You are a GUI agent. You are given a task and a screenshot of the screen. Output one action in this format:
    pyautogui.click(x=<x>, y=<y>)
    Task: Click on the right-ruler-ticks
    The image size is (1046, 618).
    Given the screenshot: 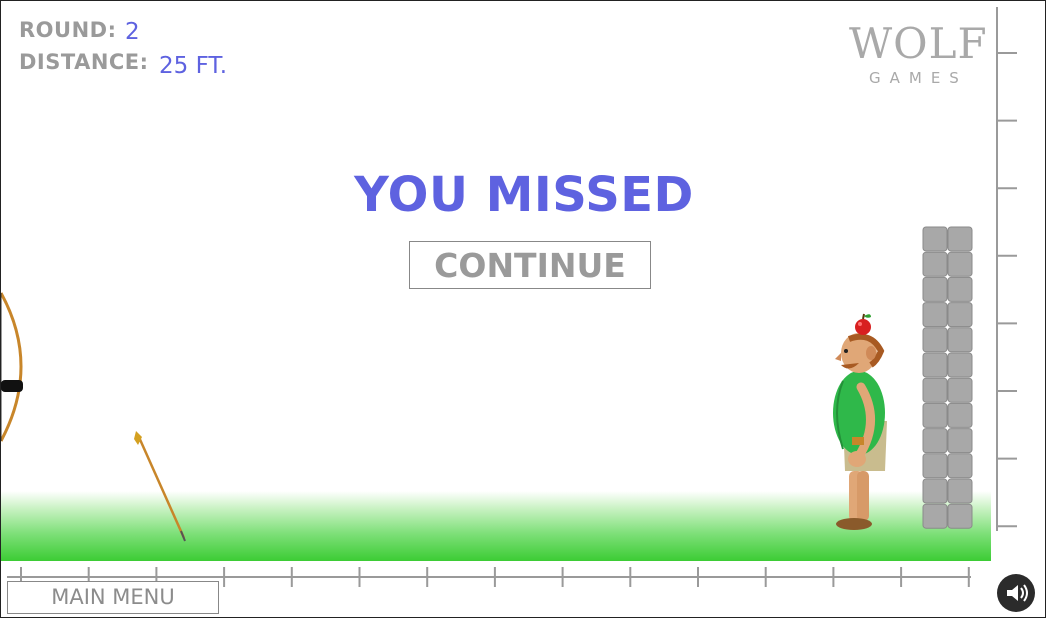 What is the action you would take?
    pyautogui.click(x=1007, y=290)
    